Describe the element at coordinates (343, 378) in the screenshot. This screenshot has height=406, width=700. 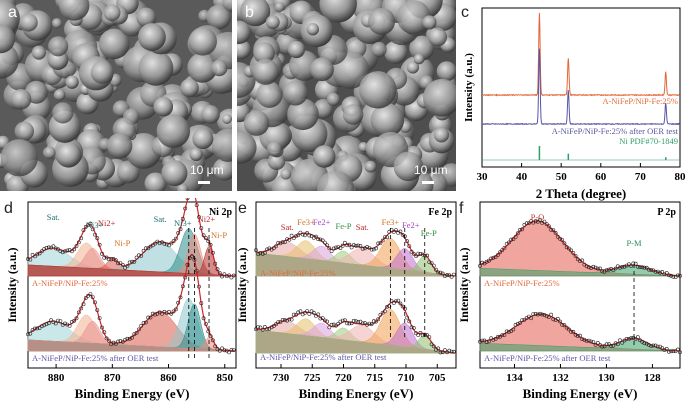
I see `x-tick-label: 720` at that location.